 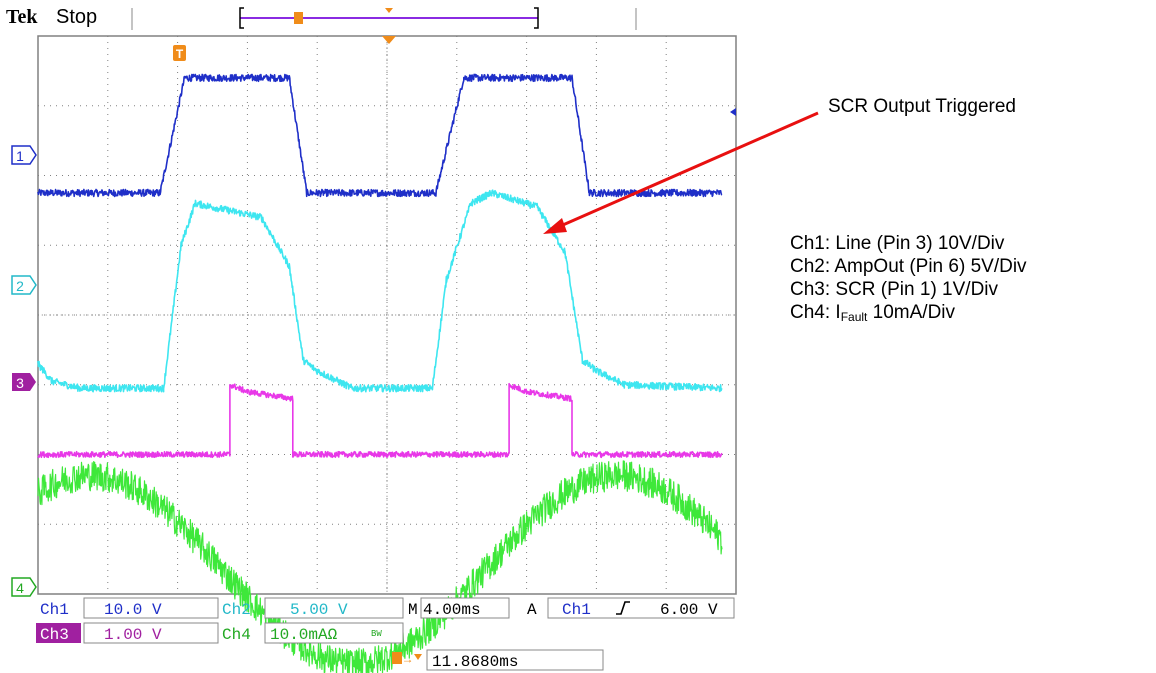 I want to click on annotation-arrow, so click(x=687, y=170).